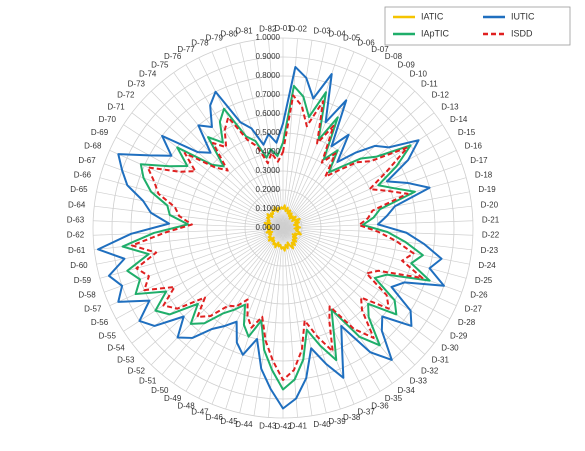 This screenshot has width=585, height=451. What do you see at coordinates (394, 398) in the screenshot?
I see `category-label: D-35` at bounding box center [394, 398].